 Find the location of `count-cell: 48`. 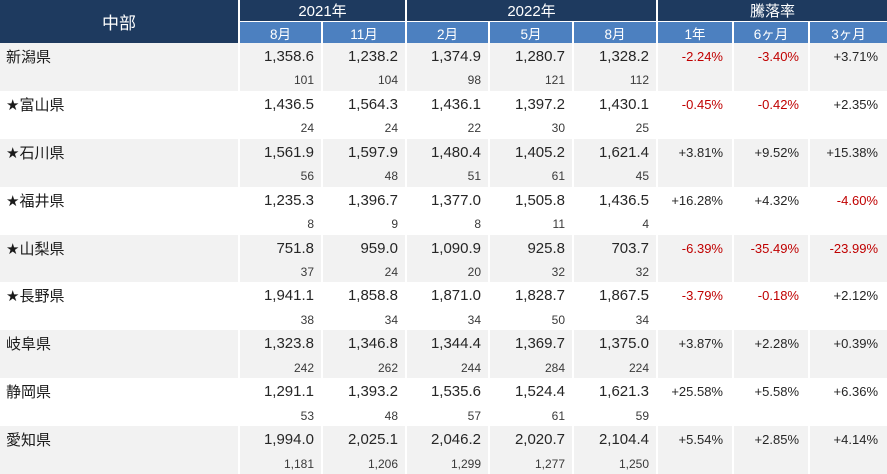

count-cell: 48 is located at coordinates (365, 176).